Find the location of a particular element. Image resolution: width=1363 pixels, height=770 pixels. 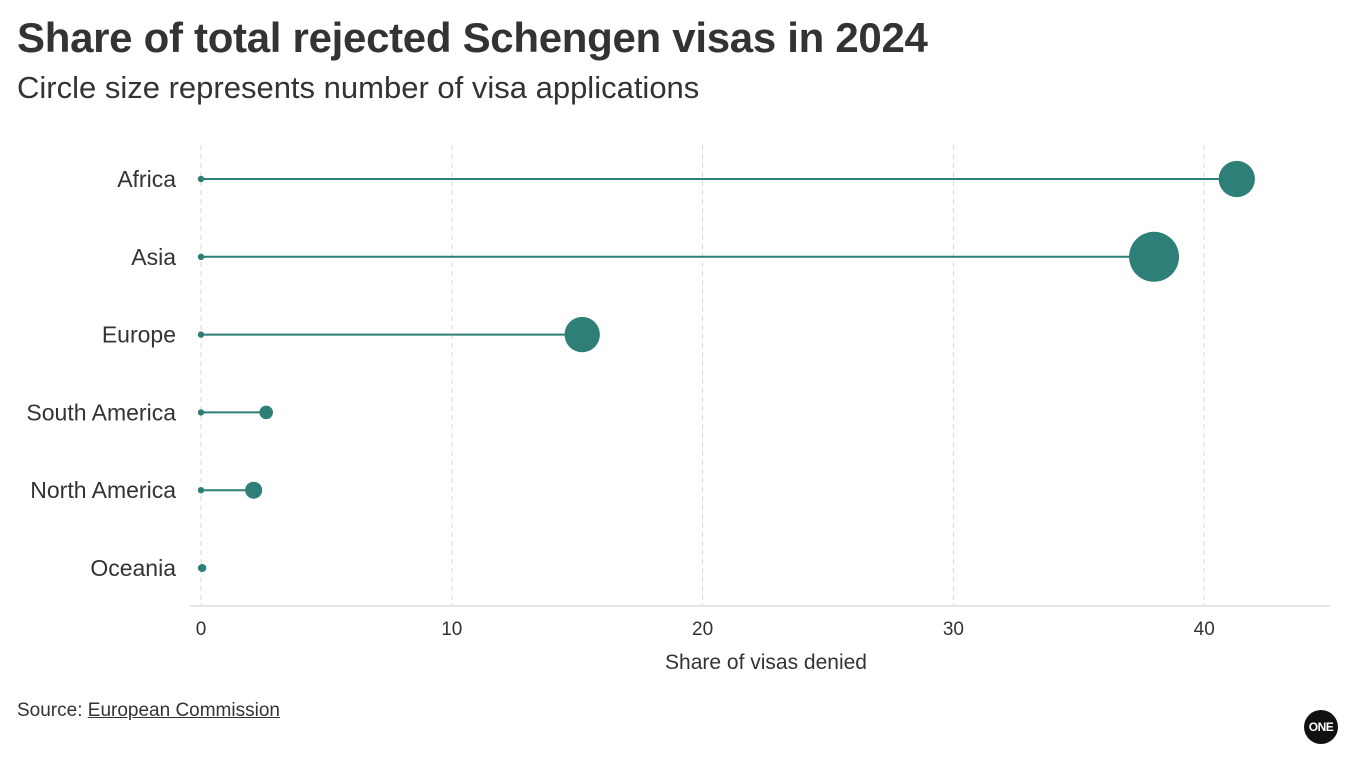

source-prefix: Source: is located at coordinates (52, 710).